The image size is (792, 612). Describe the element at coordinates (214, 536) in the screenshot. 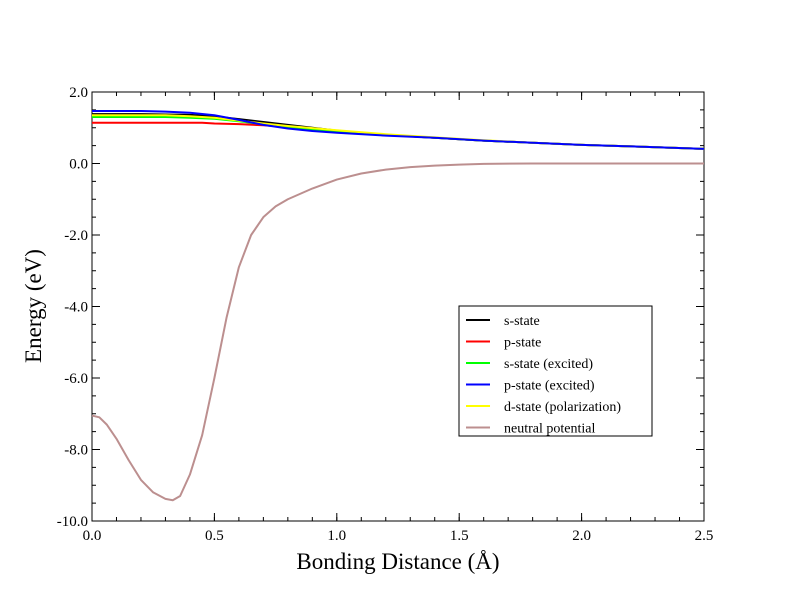

I see `x-tick-label: 0.5` at that location.